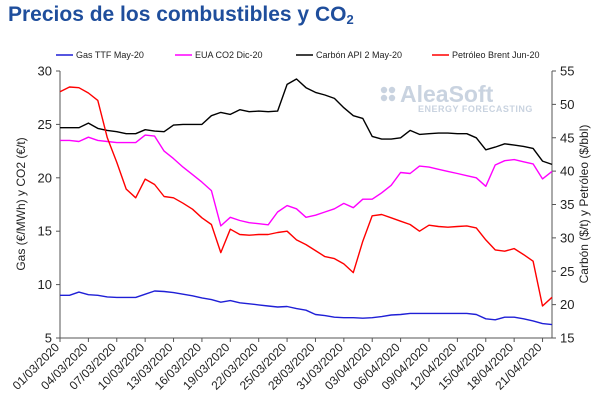  Describe the element at coordinates (475, 109) in the screenshot. I see `watermark-tagline: ENERGY FORECASTING` at that location.